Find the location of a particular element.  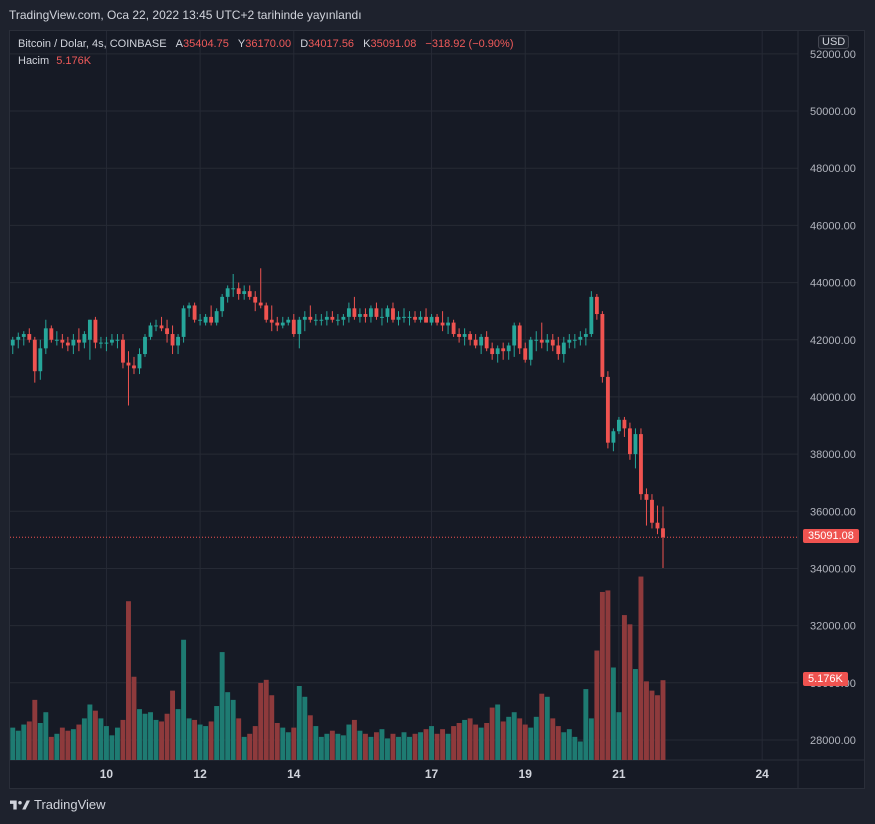

last-volume-tag: 5.176K is located at coordinates (825, 679).